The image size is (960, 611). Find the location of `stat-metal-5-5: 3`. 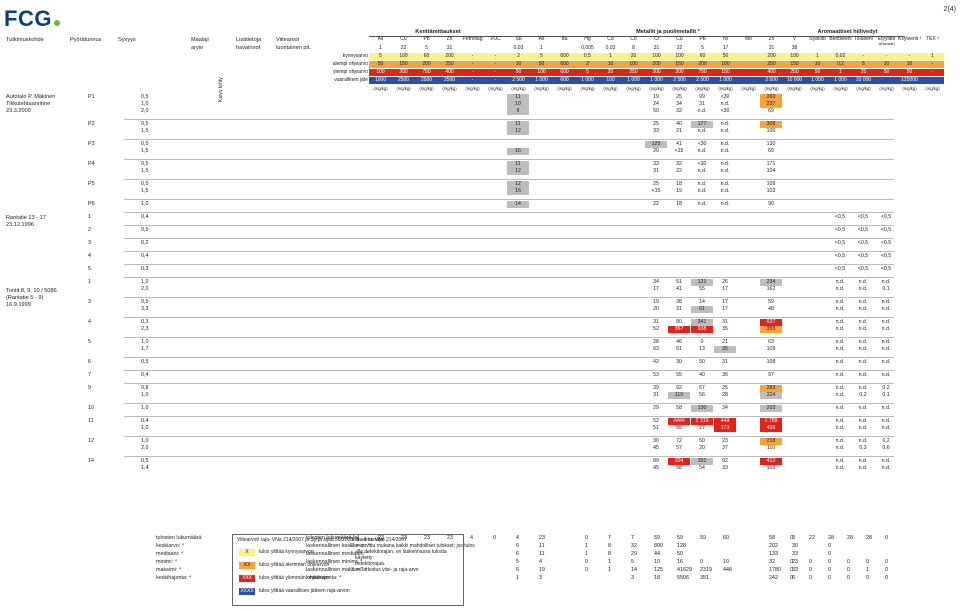

stat-metal-5-5: 3 is located at coordinates (632, 578).